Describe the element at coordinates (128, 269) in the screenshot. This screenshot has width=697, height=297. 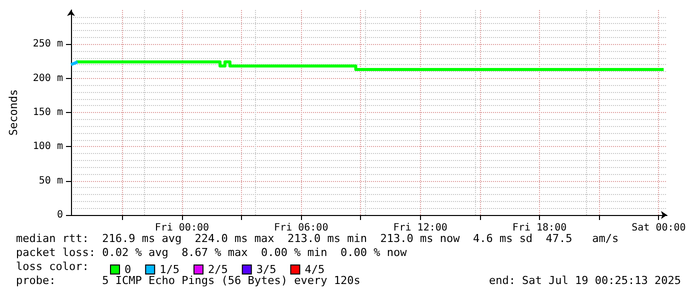
I see `legend-label: 0` at that location.